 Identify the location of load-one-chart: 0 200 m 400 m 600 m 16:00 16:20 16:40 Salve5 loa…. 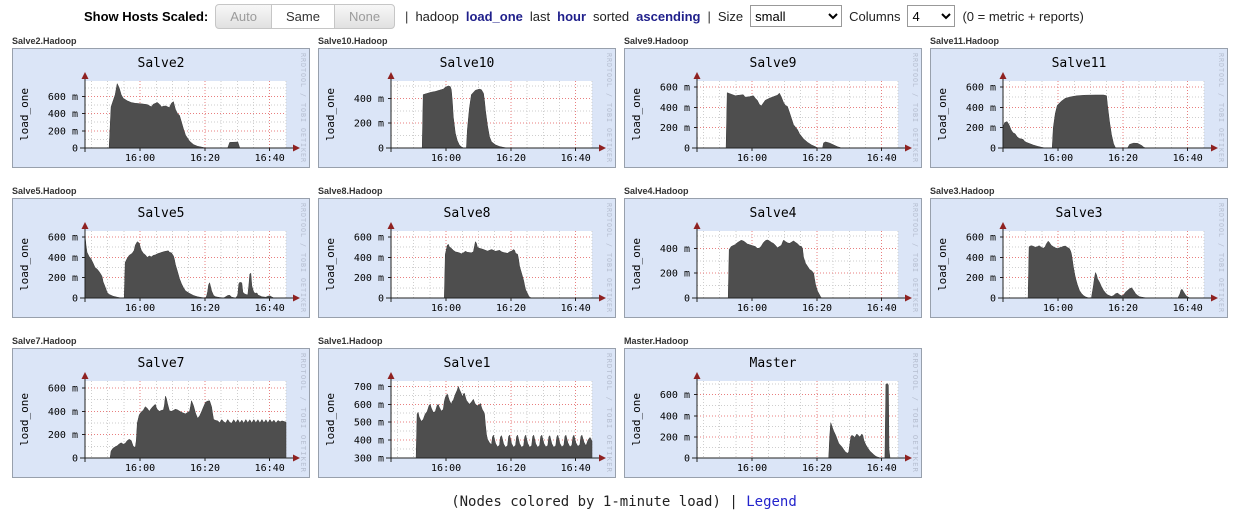
(162, 258).